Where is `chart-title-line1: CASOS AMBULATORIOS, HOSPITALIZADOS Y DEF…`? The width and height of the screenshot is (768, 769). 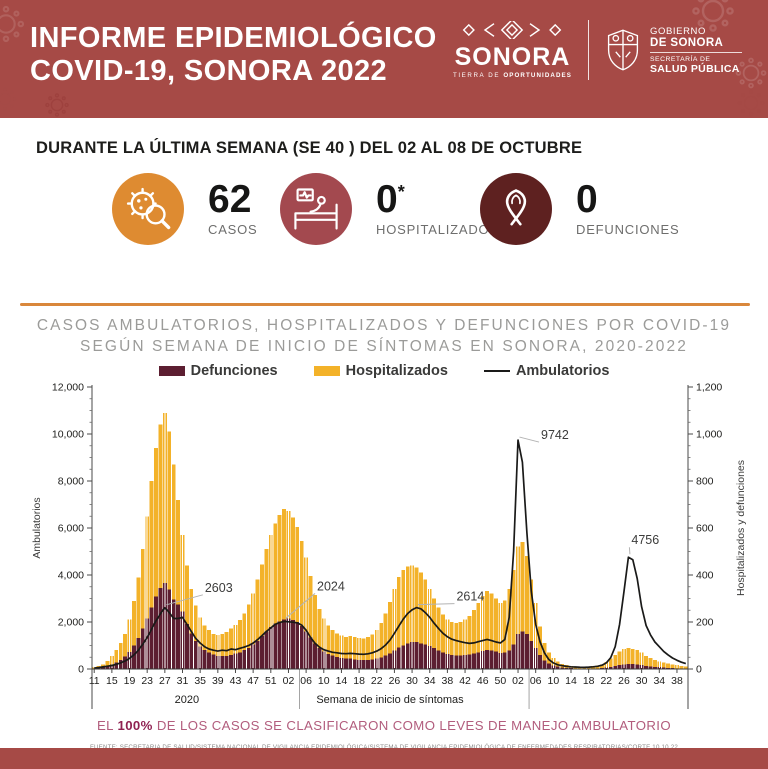
chart-title-line1: CASOS AMBULATORIOS, HOSPITALIZADOS Y DEF… is located at coordinates (384, 325).